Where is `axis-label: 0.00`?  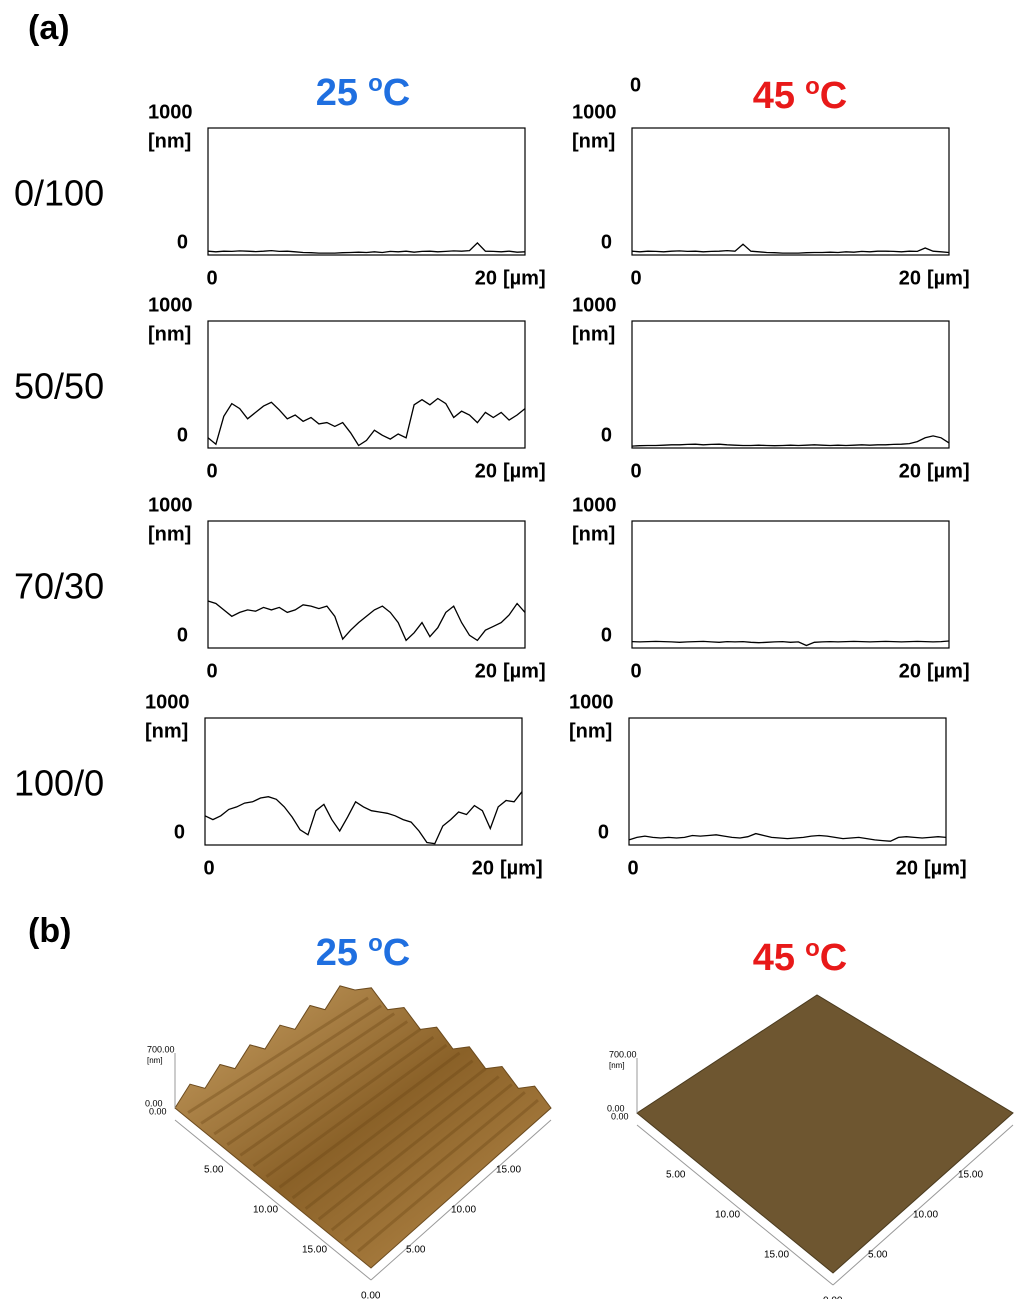
axis-label: 0.00 is located at coordinates (371, 1295).